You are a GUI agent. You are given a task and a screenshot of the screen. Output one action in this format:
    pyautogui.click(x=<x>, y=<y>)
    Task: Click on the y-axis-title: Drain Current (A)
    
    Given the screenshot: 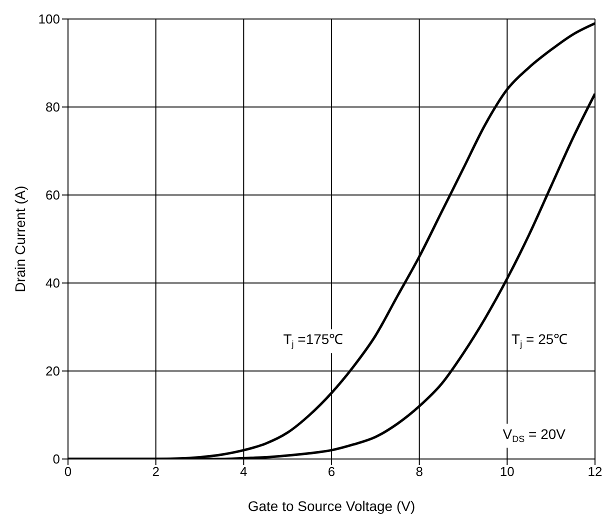 What is the action you would take?
    pyautogui.click(x=20, y=239)
    